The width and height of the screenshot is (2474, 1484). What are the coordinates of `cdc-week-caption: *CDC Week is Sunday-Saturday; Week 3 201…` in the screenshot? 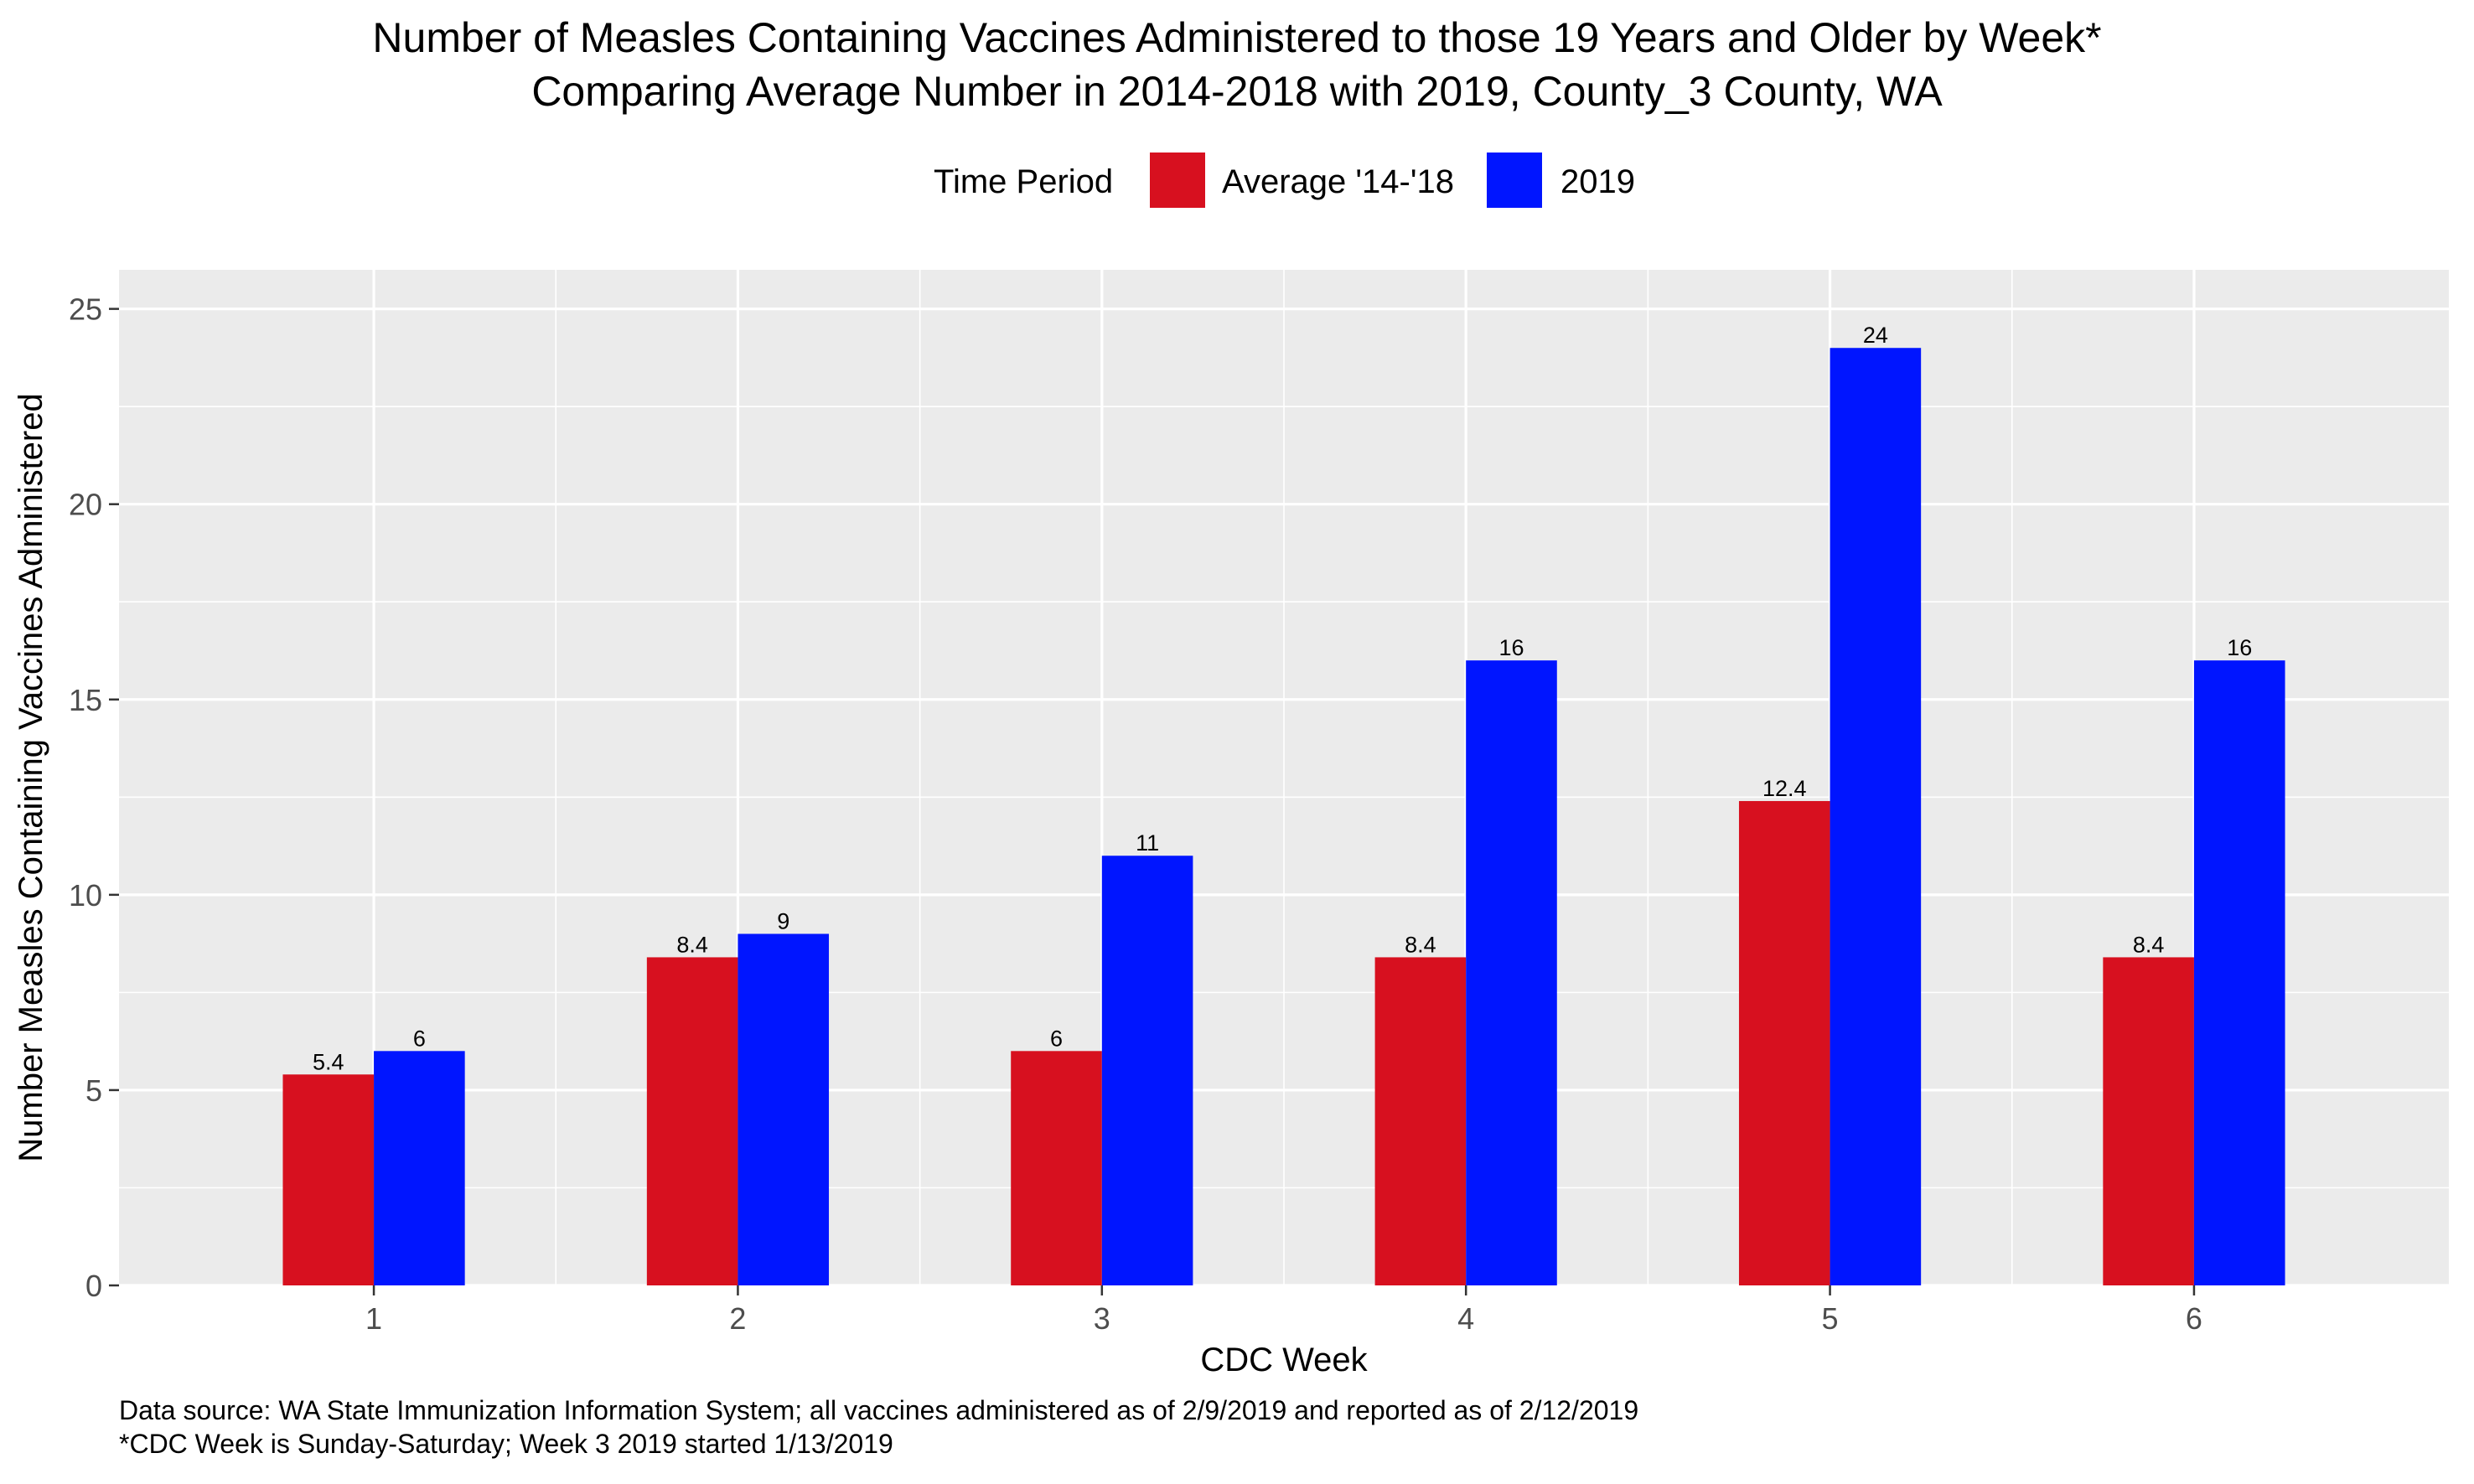 It's located at (506, 1444).